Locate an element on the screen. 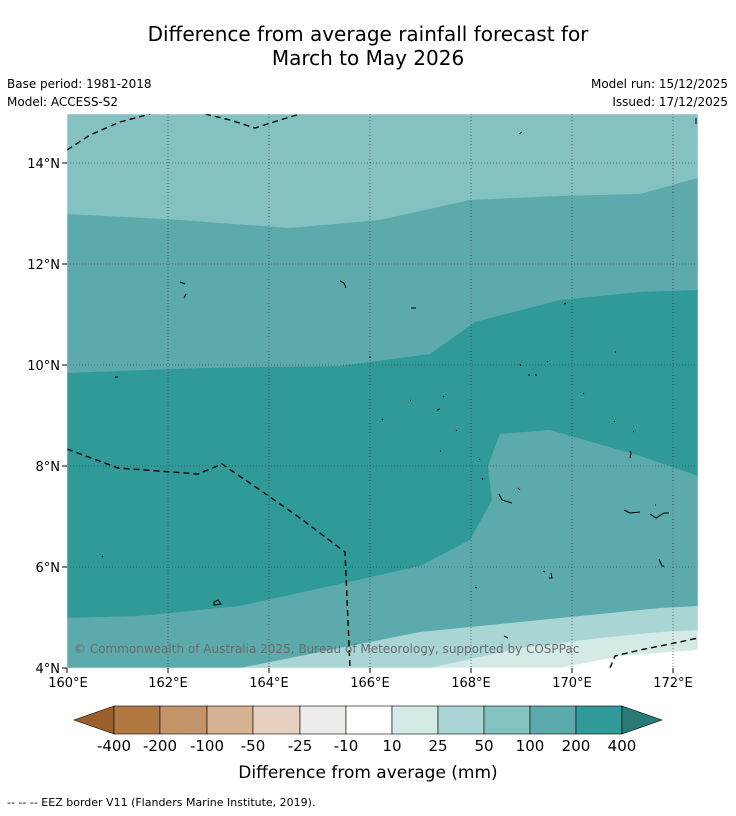 This screenshot has height=816, width=736. colorbar-label: -100 is located at coordinates (207, 746).